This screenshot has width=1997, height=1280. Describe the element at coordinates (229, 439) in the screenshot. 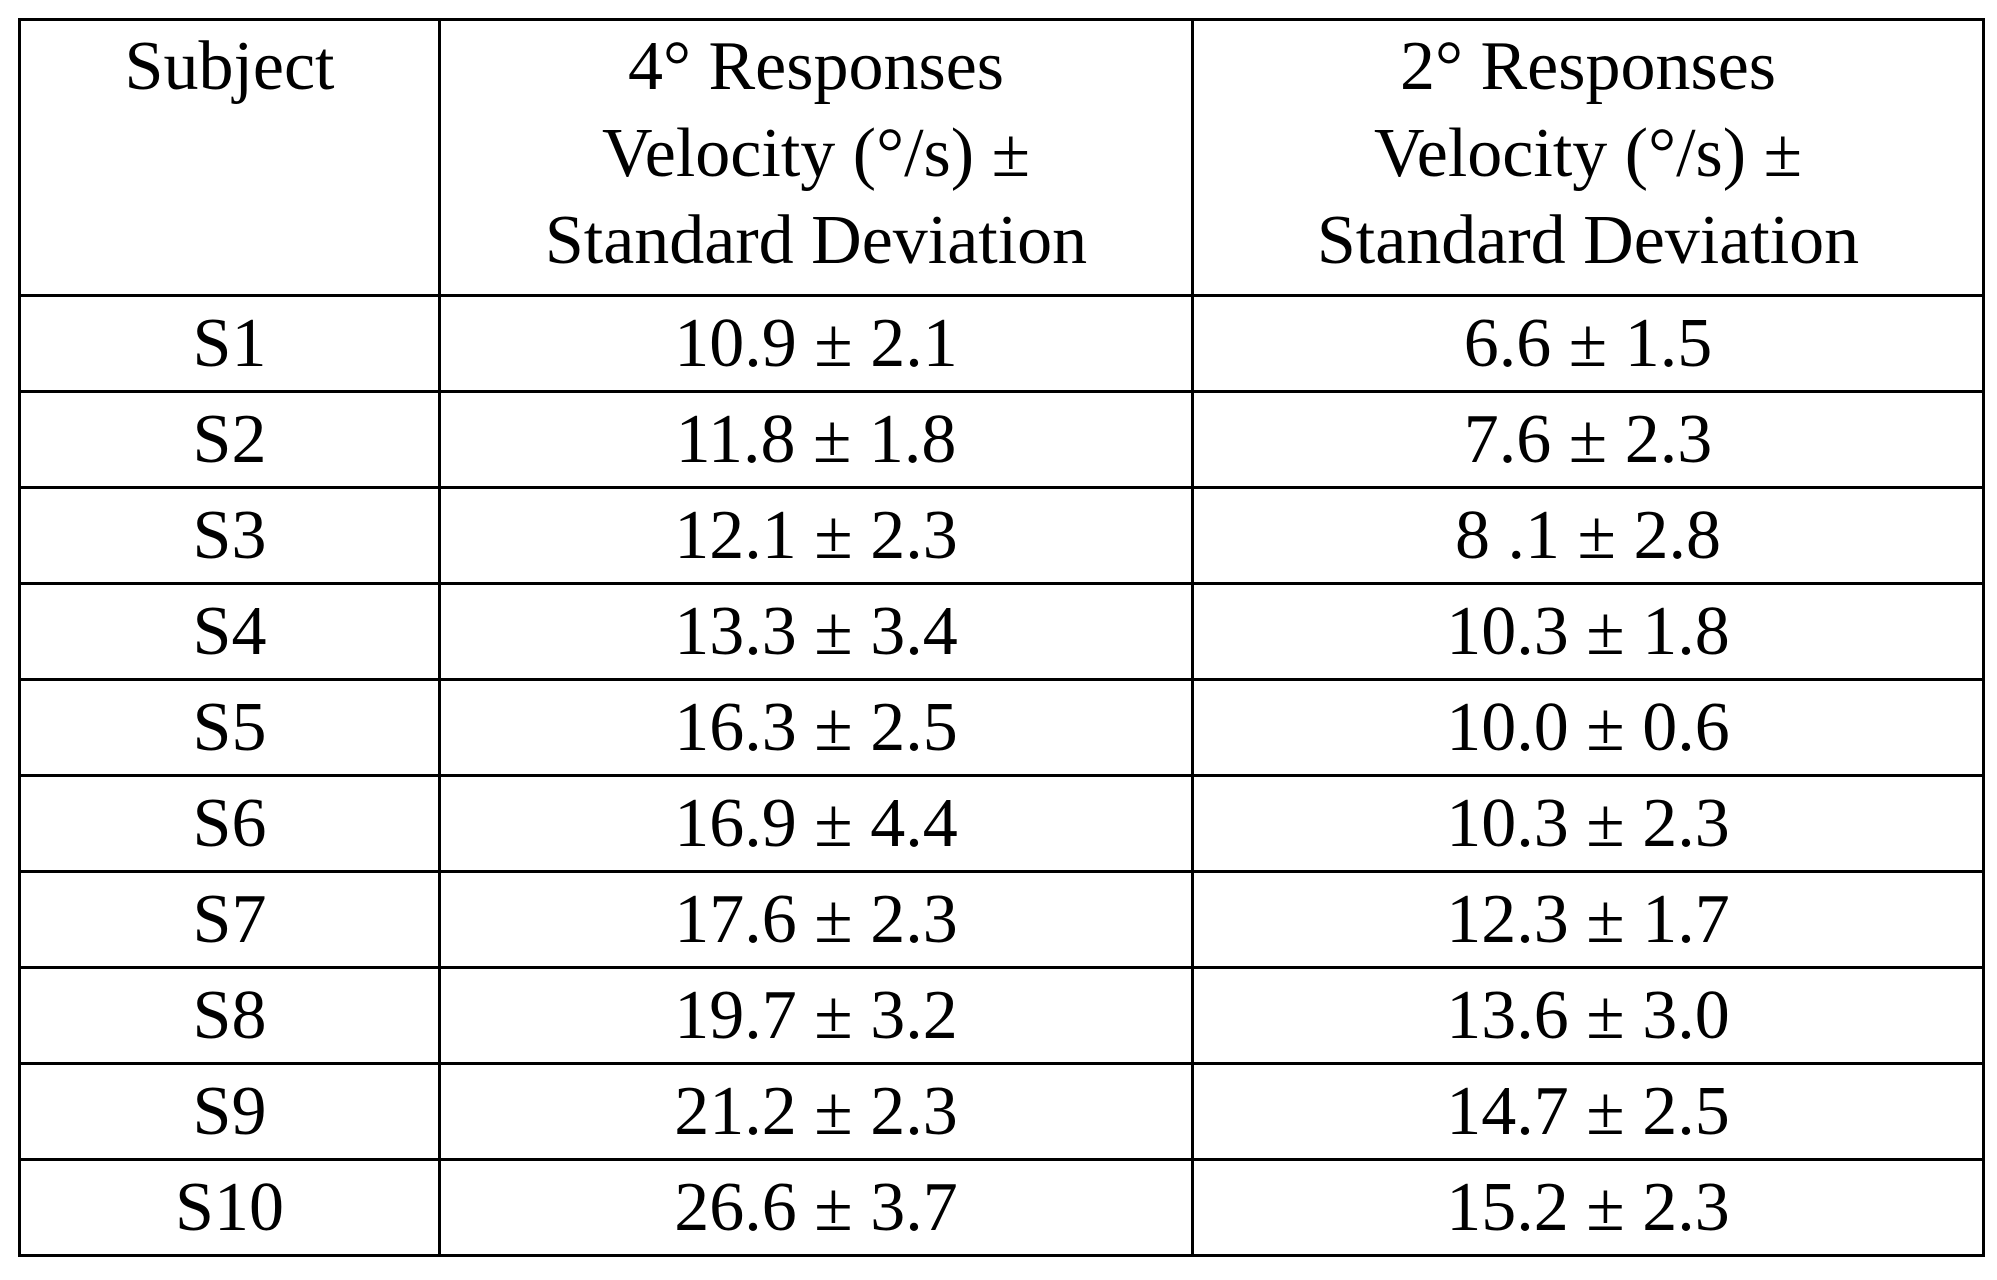

I see `subject-cell: S2` at that location.